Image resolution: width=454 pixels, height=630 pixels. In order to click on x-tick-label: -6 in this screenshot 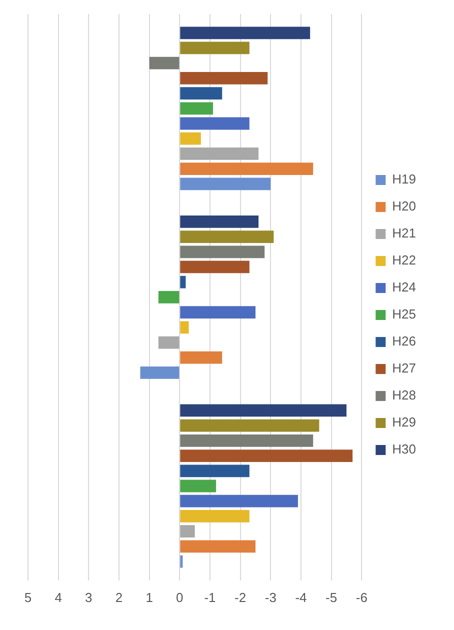, I will do `click(362, 597)`.